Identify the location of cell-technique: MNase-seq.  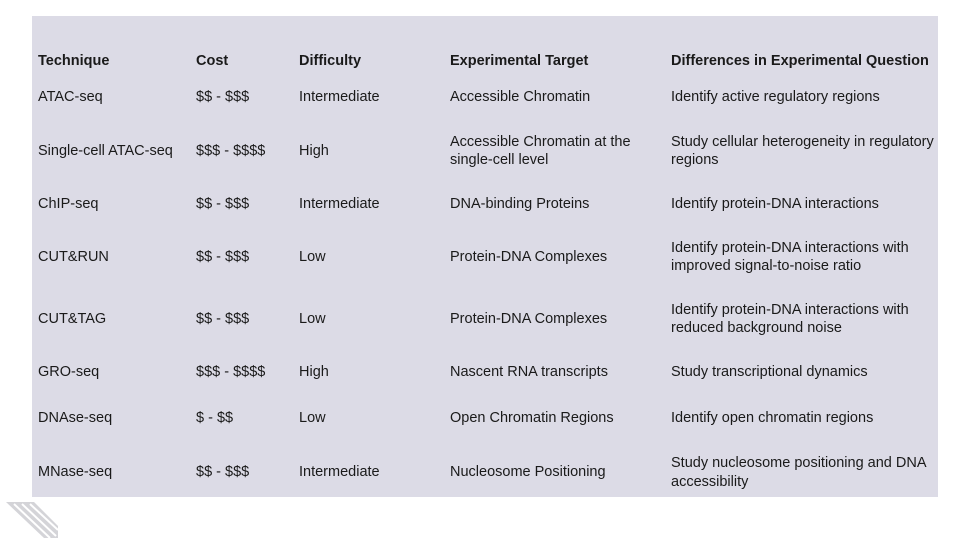
(75, 472).